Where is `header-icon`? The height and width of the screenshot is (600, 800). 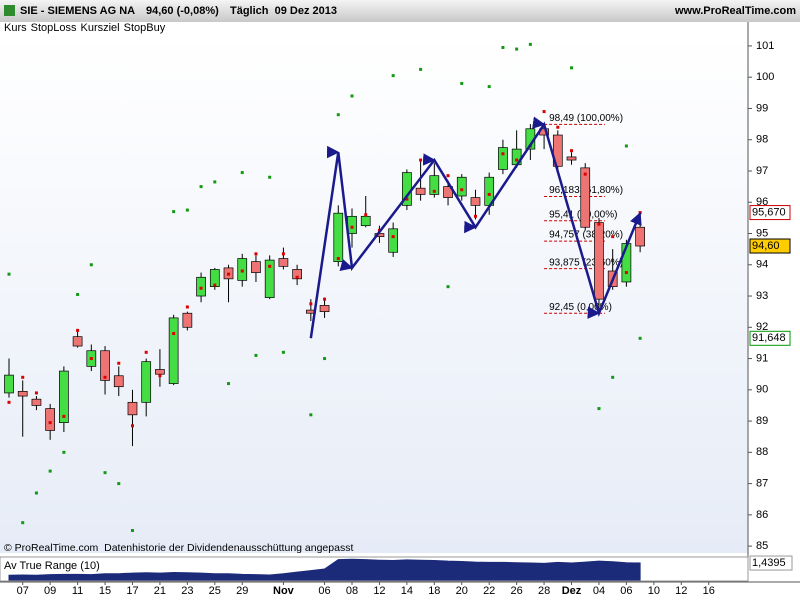
header-icon is located at coordinates (9, 10).